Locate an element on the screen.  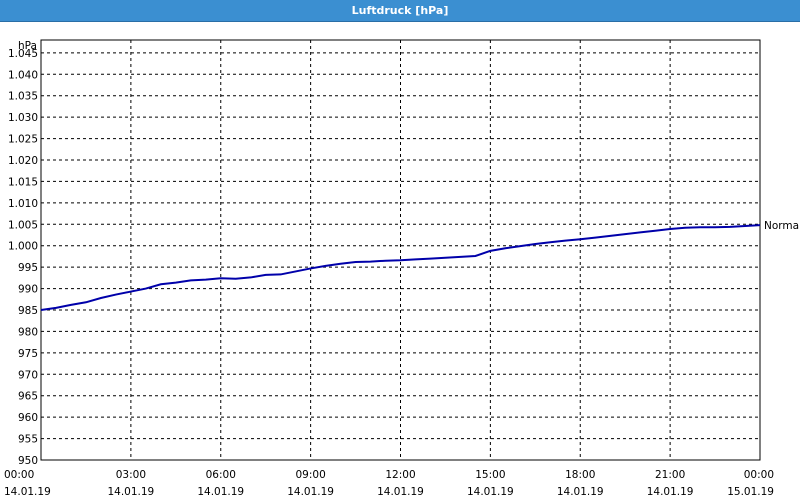
y-tick-label: 1.035 is located at coordinates (23, 97).